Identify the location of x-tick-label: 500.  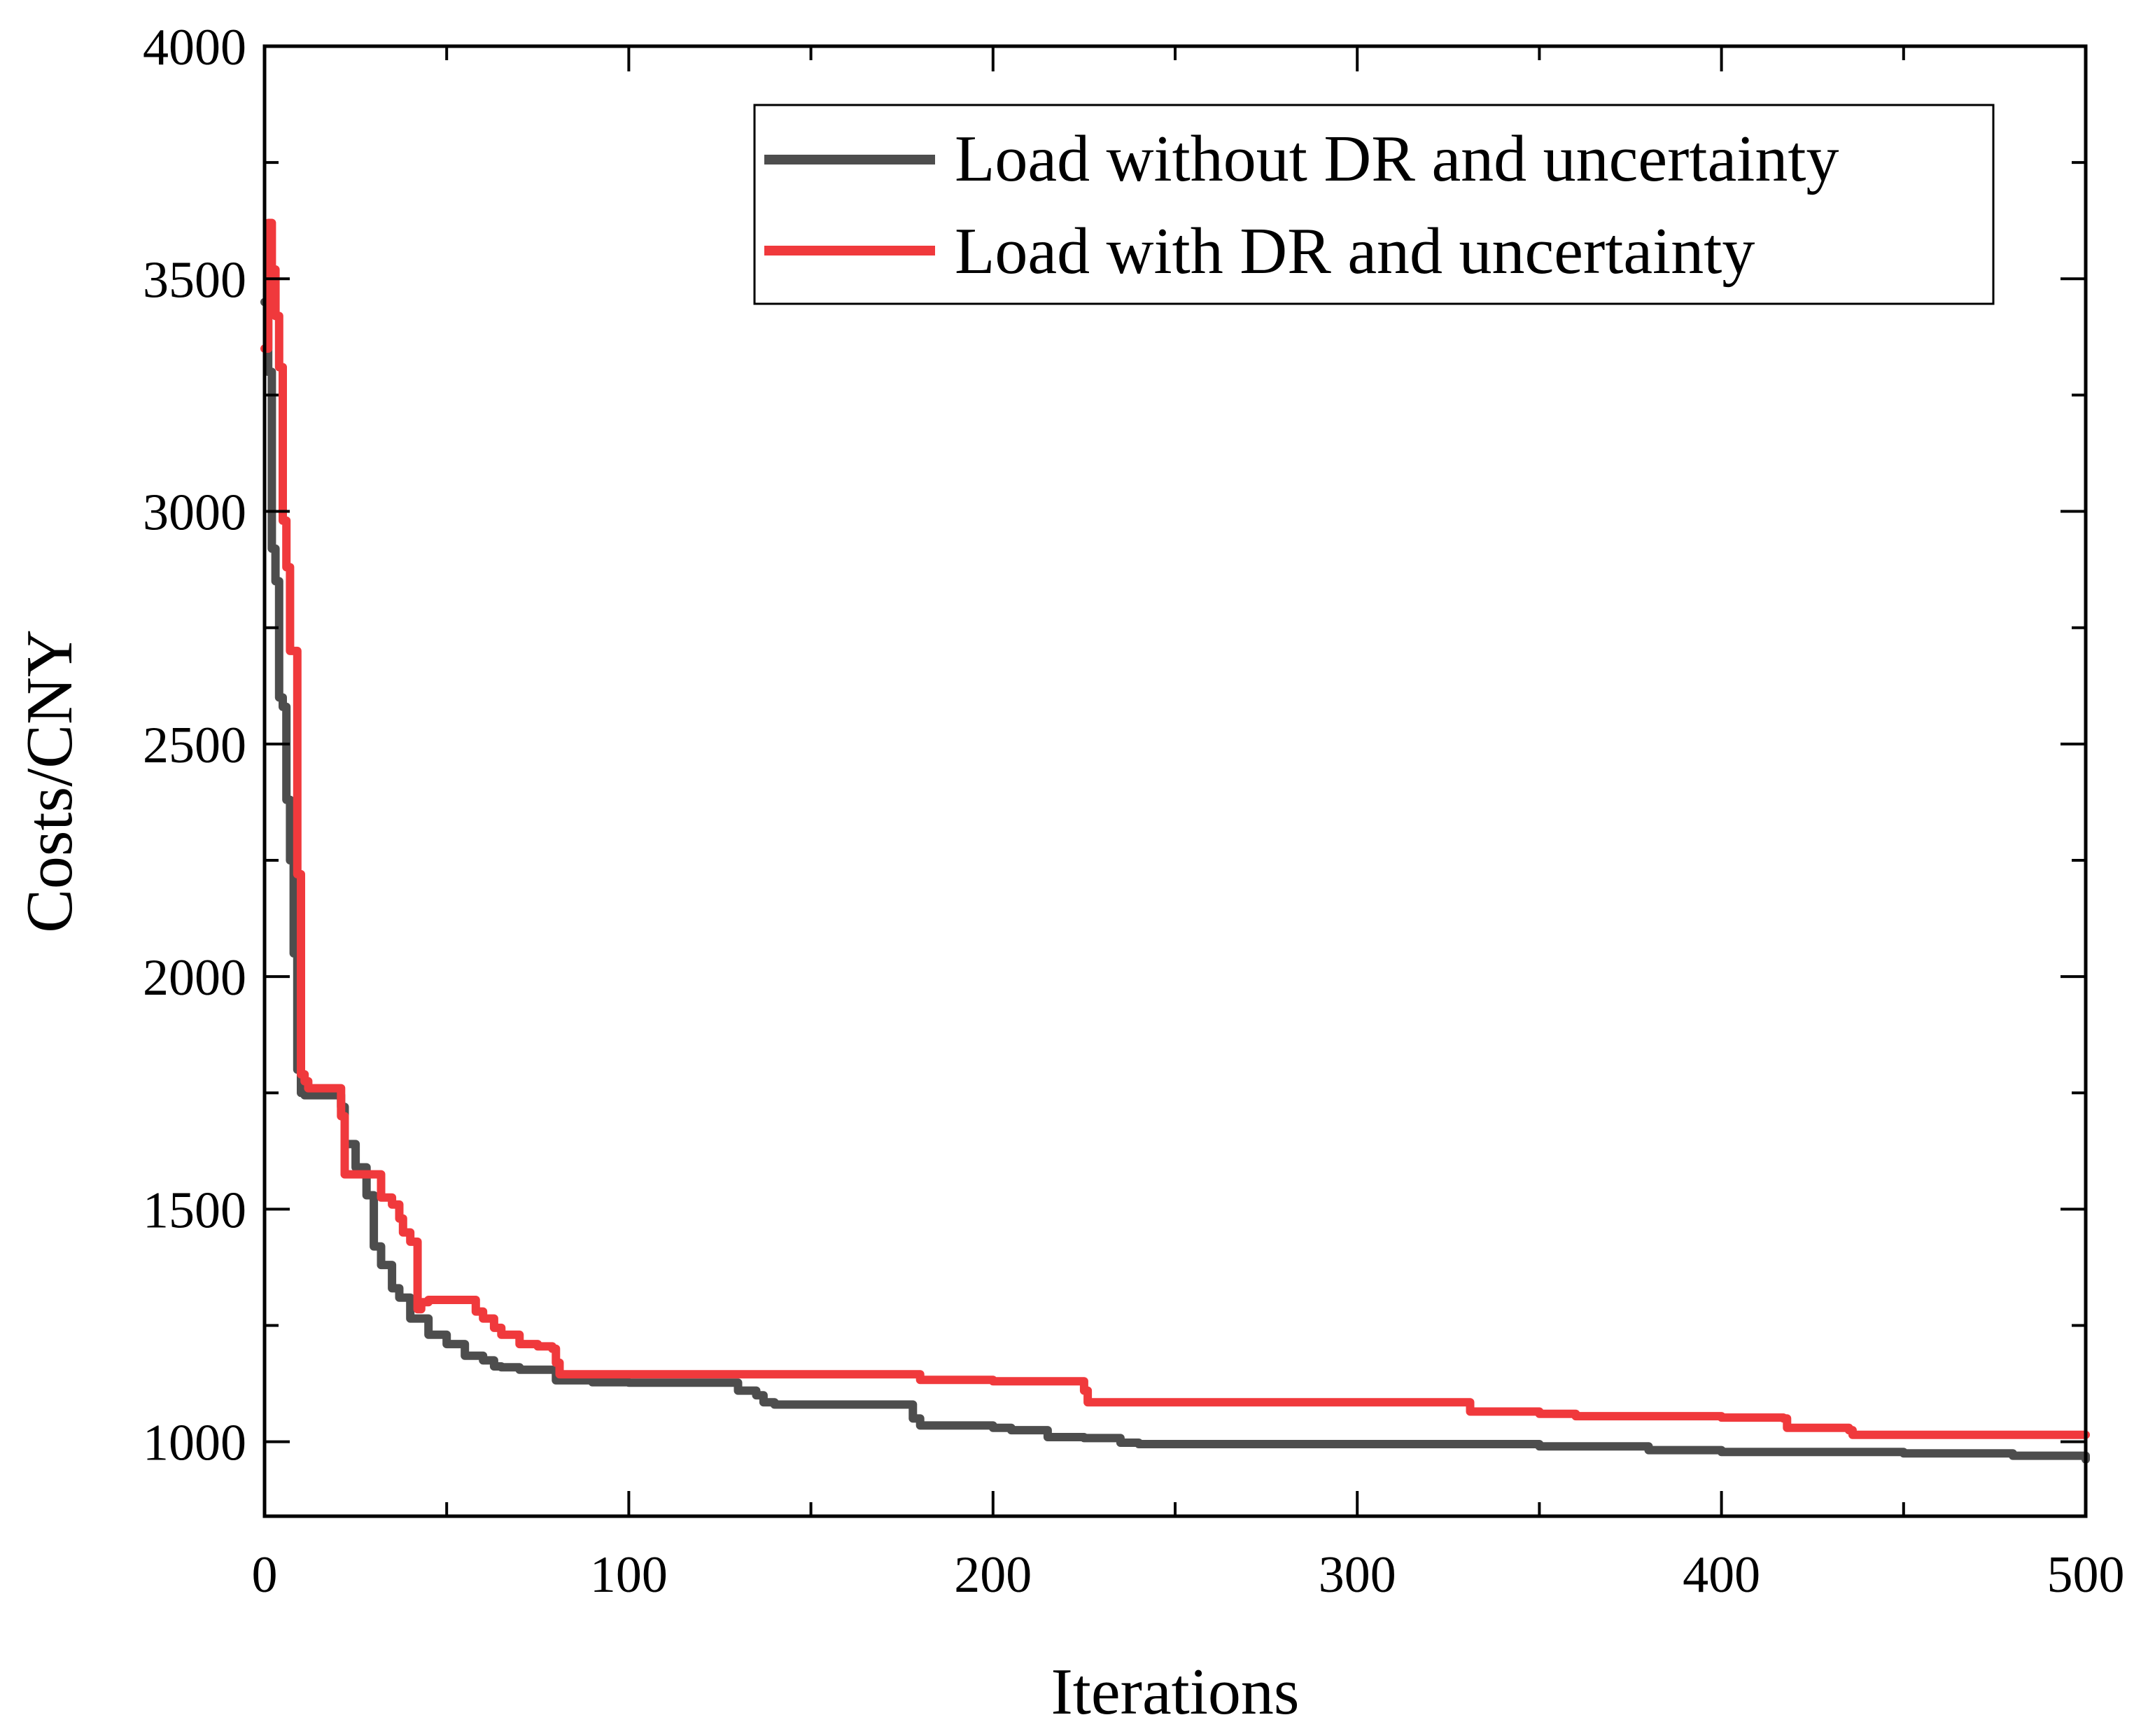
(2086, 1575).